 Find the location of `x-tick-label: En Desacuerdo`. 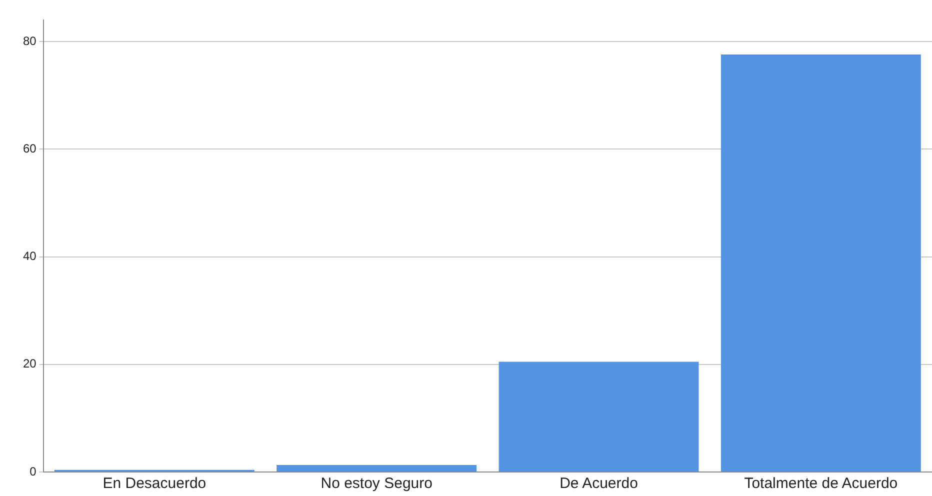

x-tick-label: En Desacuerdo is located at coordinates (154, 483).